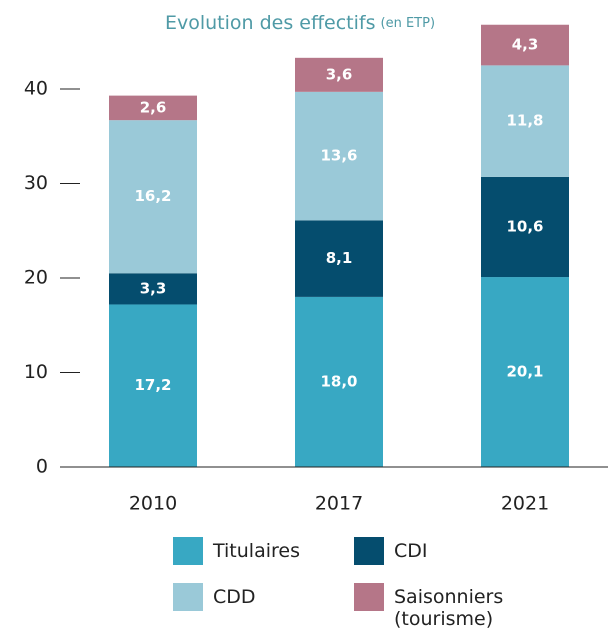 The image size is (608, 634). What do you see at coordinates (256, 551) in the screenshot?
I see `legend-label: Titulaires` at bounding box center [256, 551].